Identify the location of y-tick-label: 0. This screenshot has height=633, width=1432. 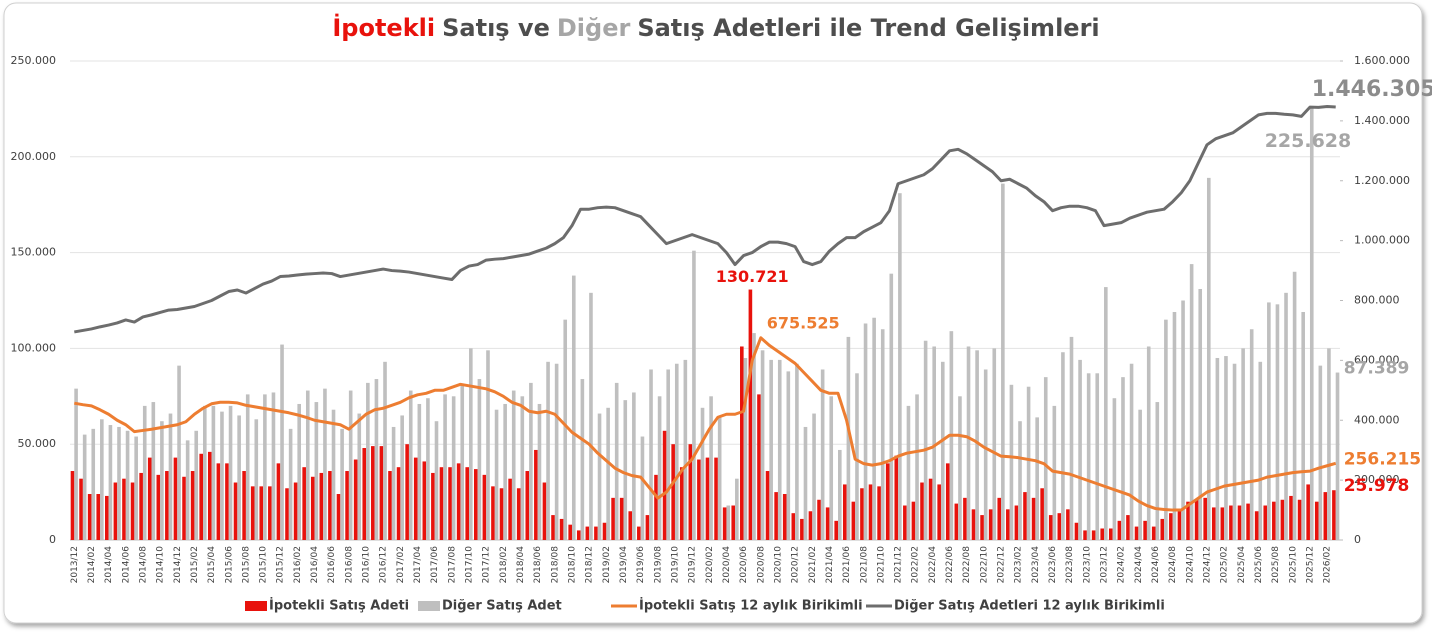
(52, 539).